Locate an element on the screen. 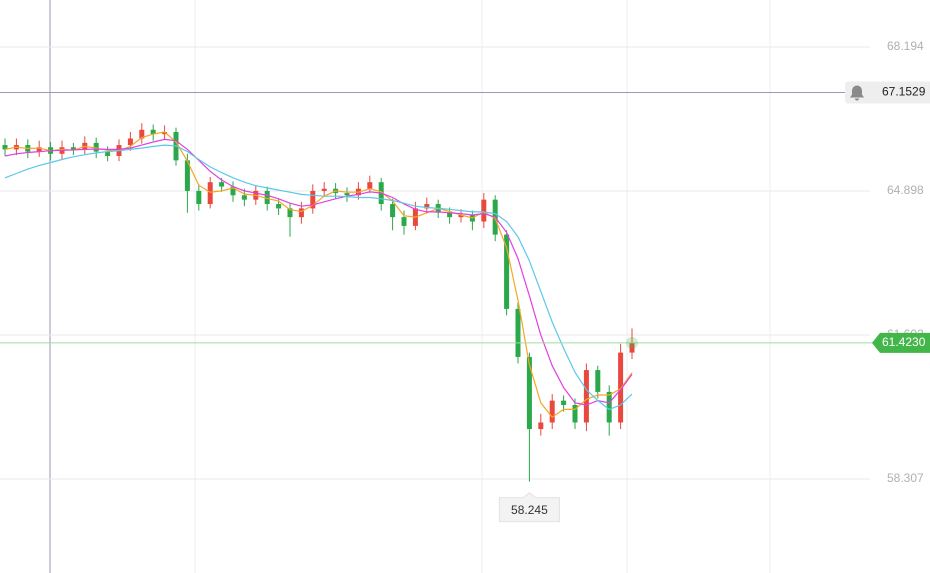 This screenshot has height=573, width=930. crosshair-label-box is located at coordinates (887, 92).